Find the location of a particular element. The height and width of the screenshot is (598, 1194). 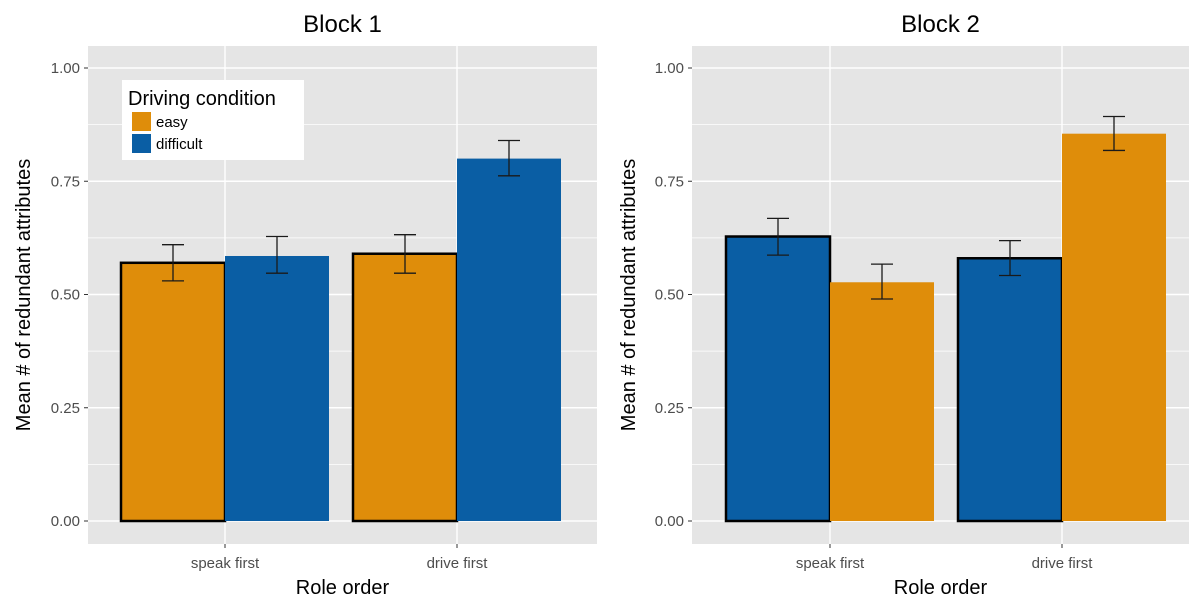

legend-label-difficult: difficult is located at coordinates (179, 144).